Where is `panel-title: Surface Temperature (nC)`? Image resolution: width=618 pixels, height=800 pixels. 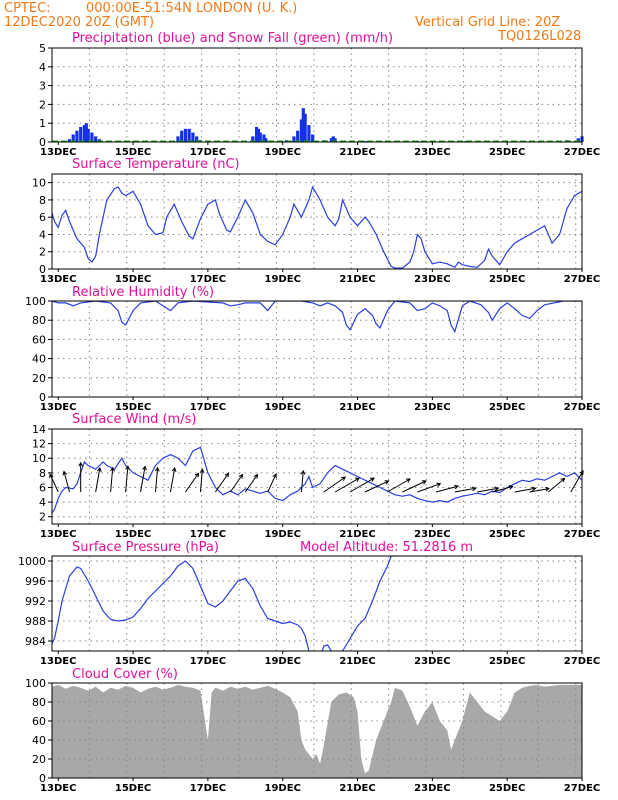 panel-title: Surface Temperature (nC) is located at coordinates (156, 164).